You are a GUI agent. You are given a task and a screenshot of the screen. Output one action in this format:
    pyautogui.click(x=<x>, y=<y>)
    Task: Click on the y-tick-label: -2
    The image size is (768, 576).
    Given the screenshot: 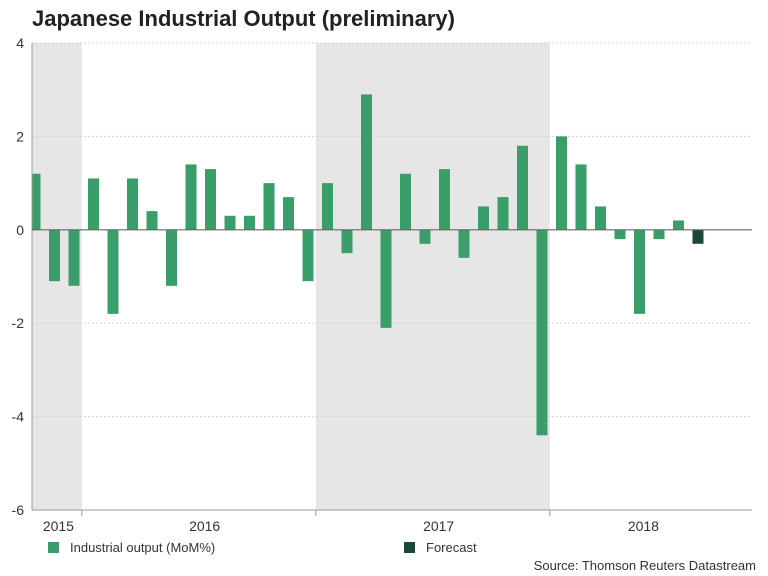 What is the action you would take?
    pyautogui.click(x=18, y=323)
    